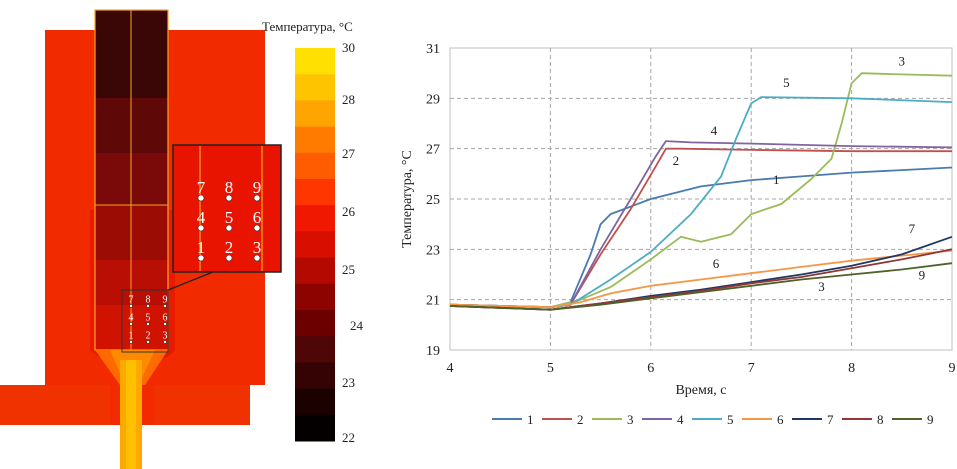 The height and width of the screenshot is (469, 957). What do you see at coordinates (799, 174) in the screenshot?
I see `curve-labels: 5 3 4 2 1 6 7 3 9` at bounding box center [799, 174].